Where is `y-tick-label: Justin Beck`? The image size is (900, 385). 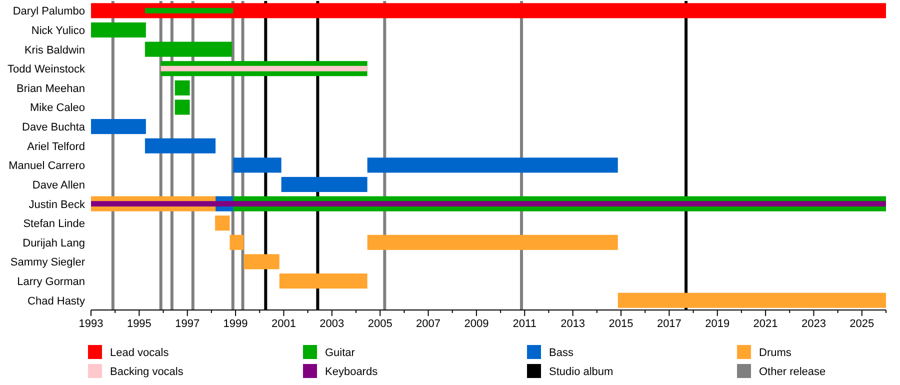
y-tick-label: Justin Beck is located at coordinates (57, 204).